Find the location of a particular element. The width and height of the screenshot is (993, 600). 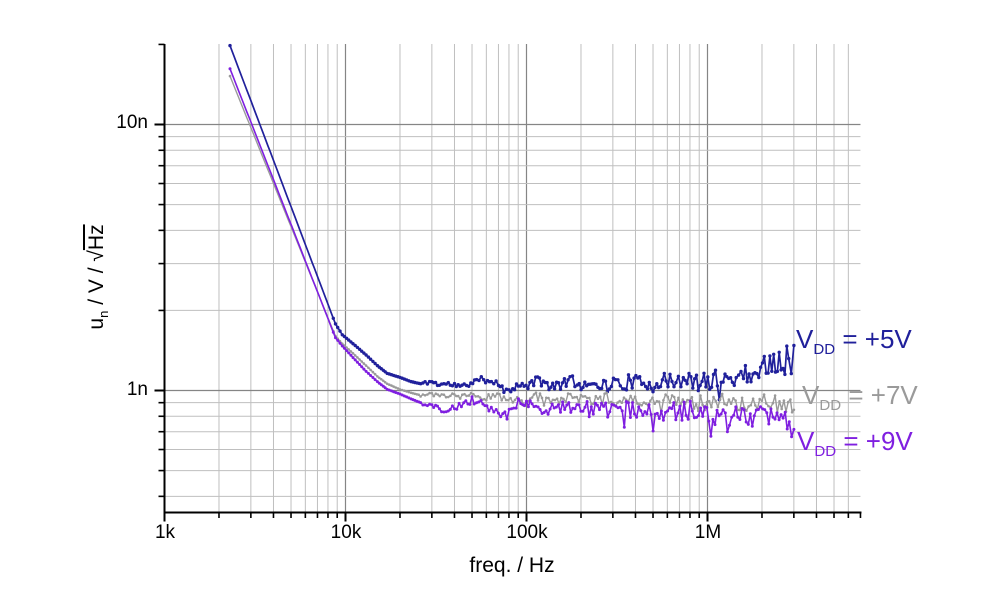

legend-value: = +5V is located at coordinates (873, 339).